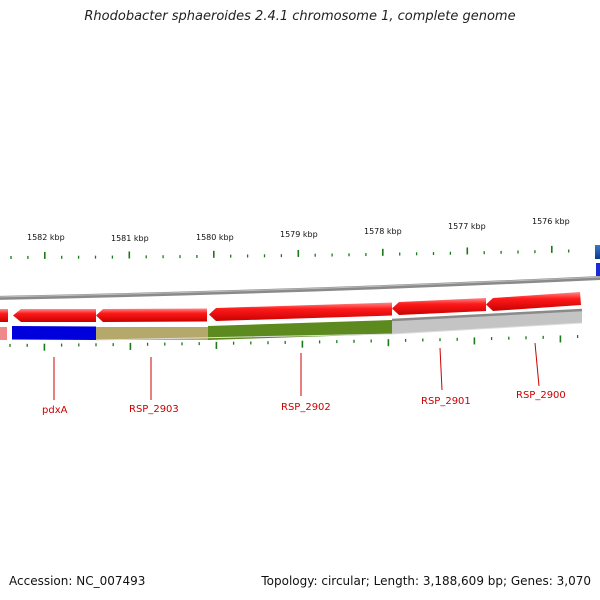  Describe the element at coordinates (467, 226) in the screenshot. I see `scale-label: 1577 kbp` at that location.